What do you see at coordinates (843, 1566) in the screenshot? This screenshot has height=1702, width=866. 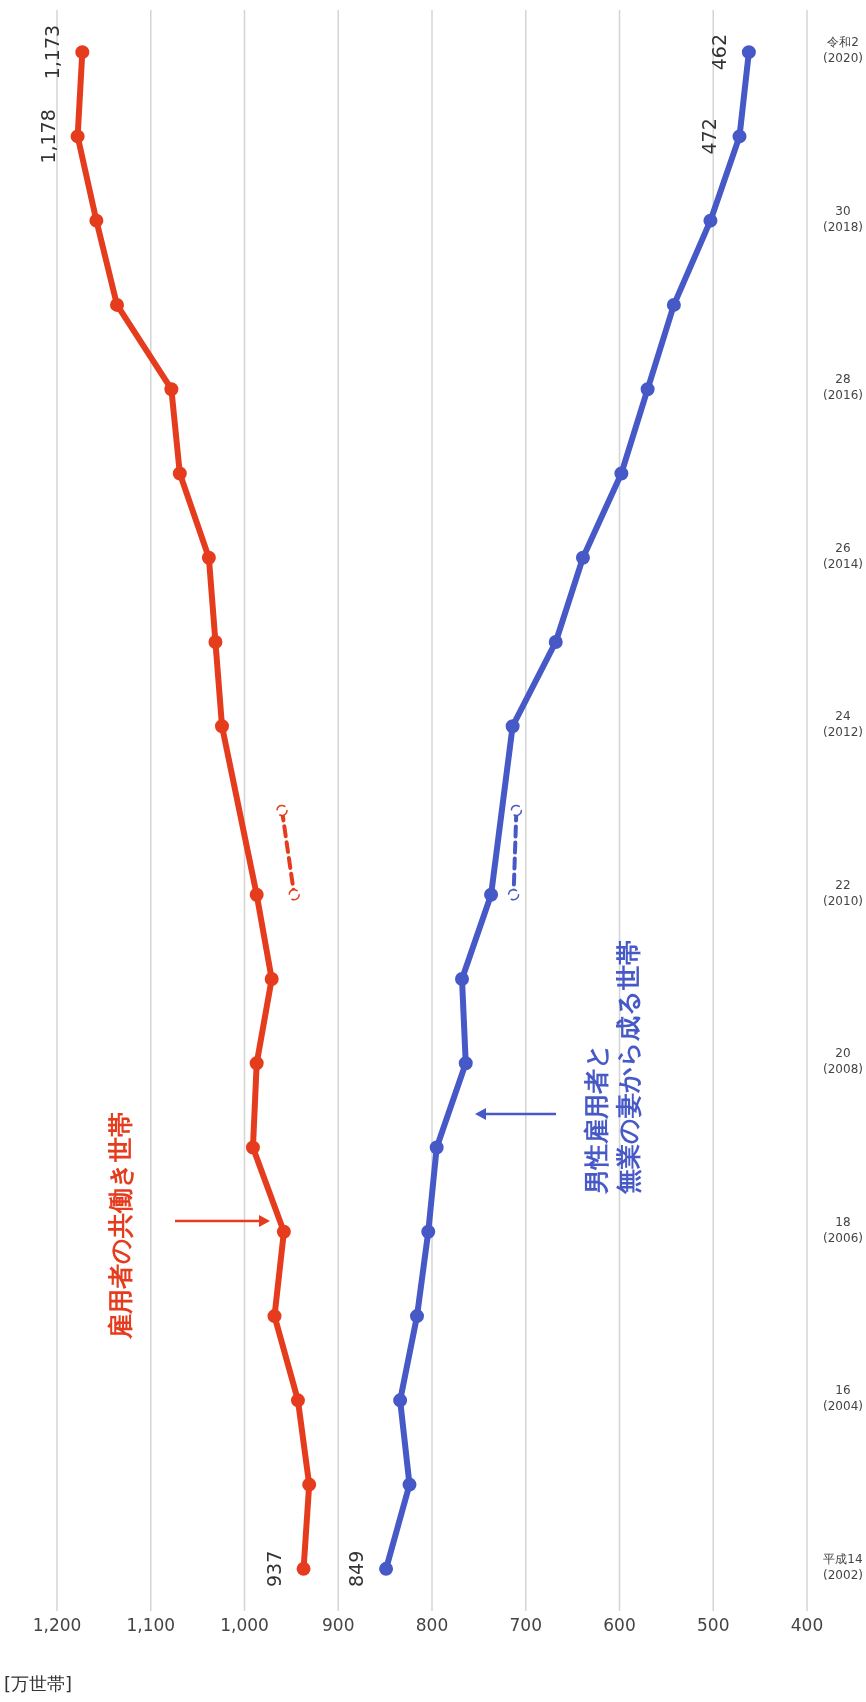 I see `y-tick-label: 平成14 (2002)` at bounding box center [843, 1566].